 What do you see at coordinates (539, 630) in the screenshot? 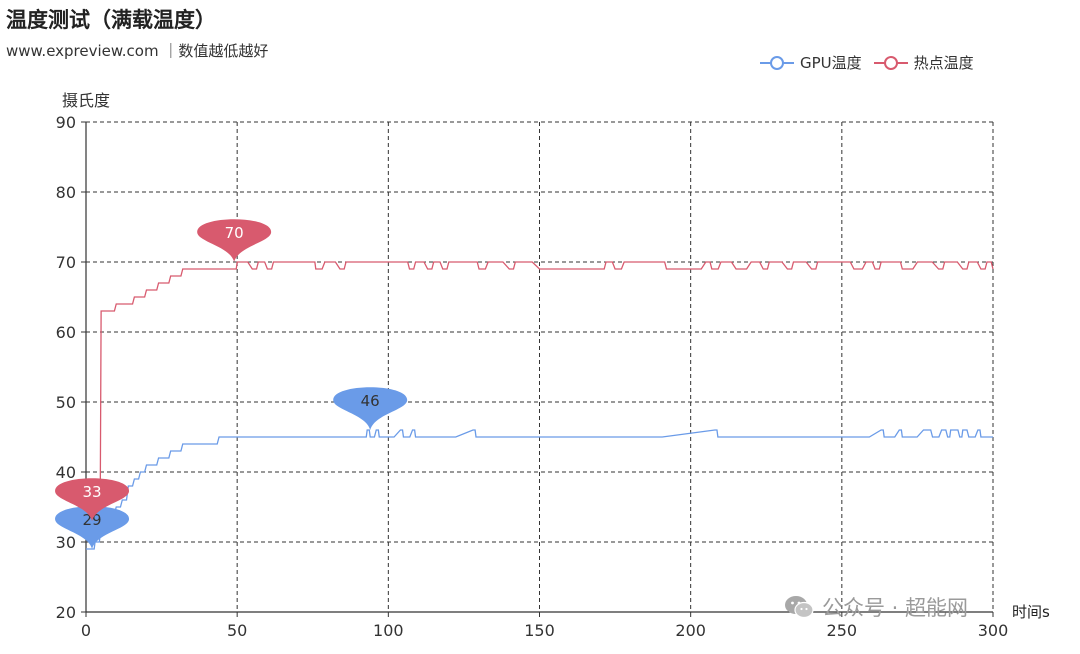
I see `x-tick-label: 150` at bounding box center [539, 630].